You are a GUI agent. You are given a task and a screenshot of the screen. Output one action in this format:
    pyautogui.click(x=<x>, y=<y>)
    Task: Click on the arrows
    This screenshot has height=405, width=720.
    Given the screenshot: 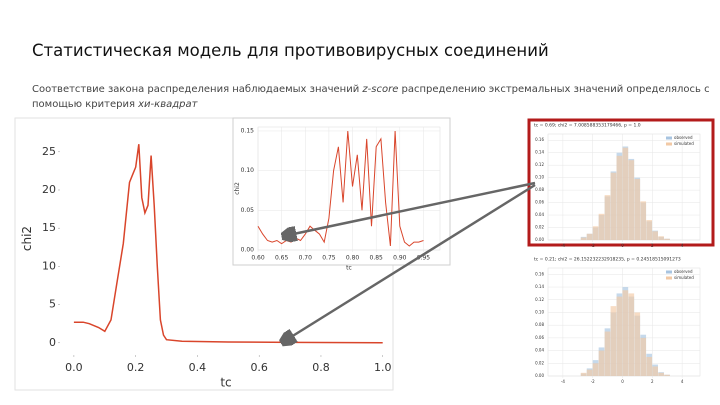 What is the action you would take?
    pyautogui.click(x=409, y=261)
    